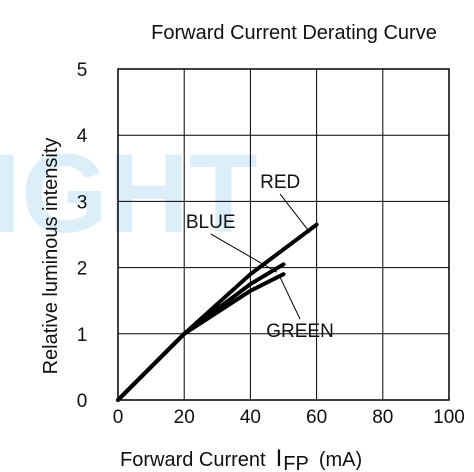  I want to click on y-tick-label: 3, so click(82, 202).